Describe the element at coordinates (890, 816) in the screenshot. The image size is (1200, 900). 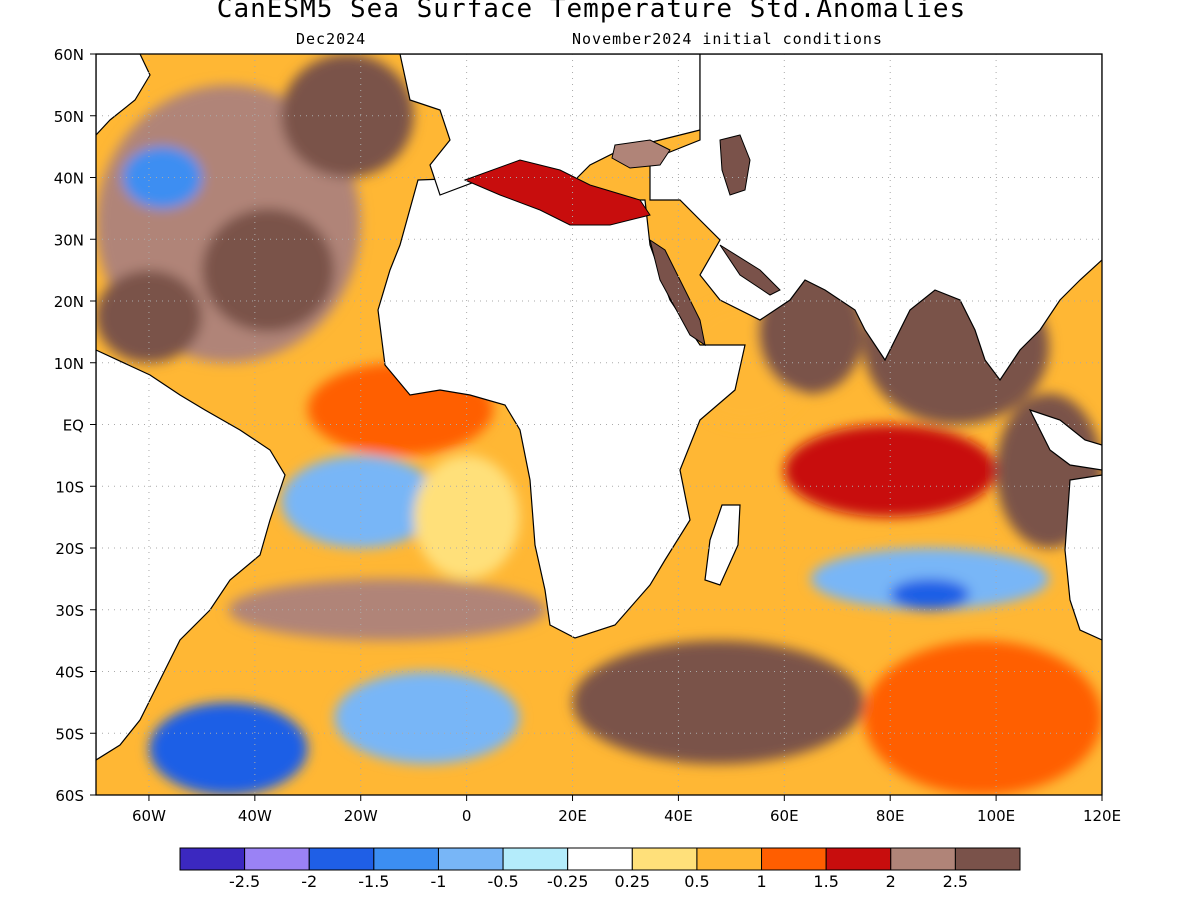
I see `x-tick-label: 80E` at that location.